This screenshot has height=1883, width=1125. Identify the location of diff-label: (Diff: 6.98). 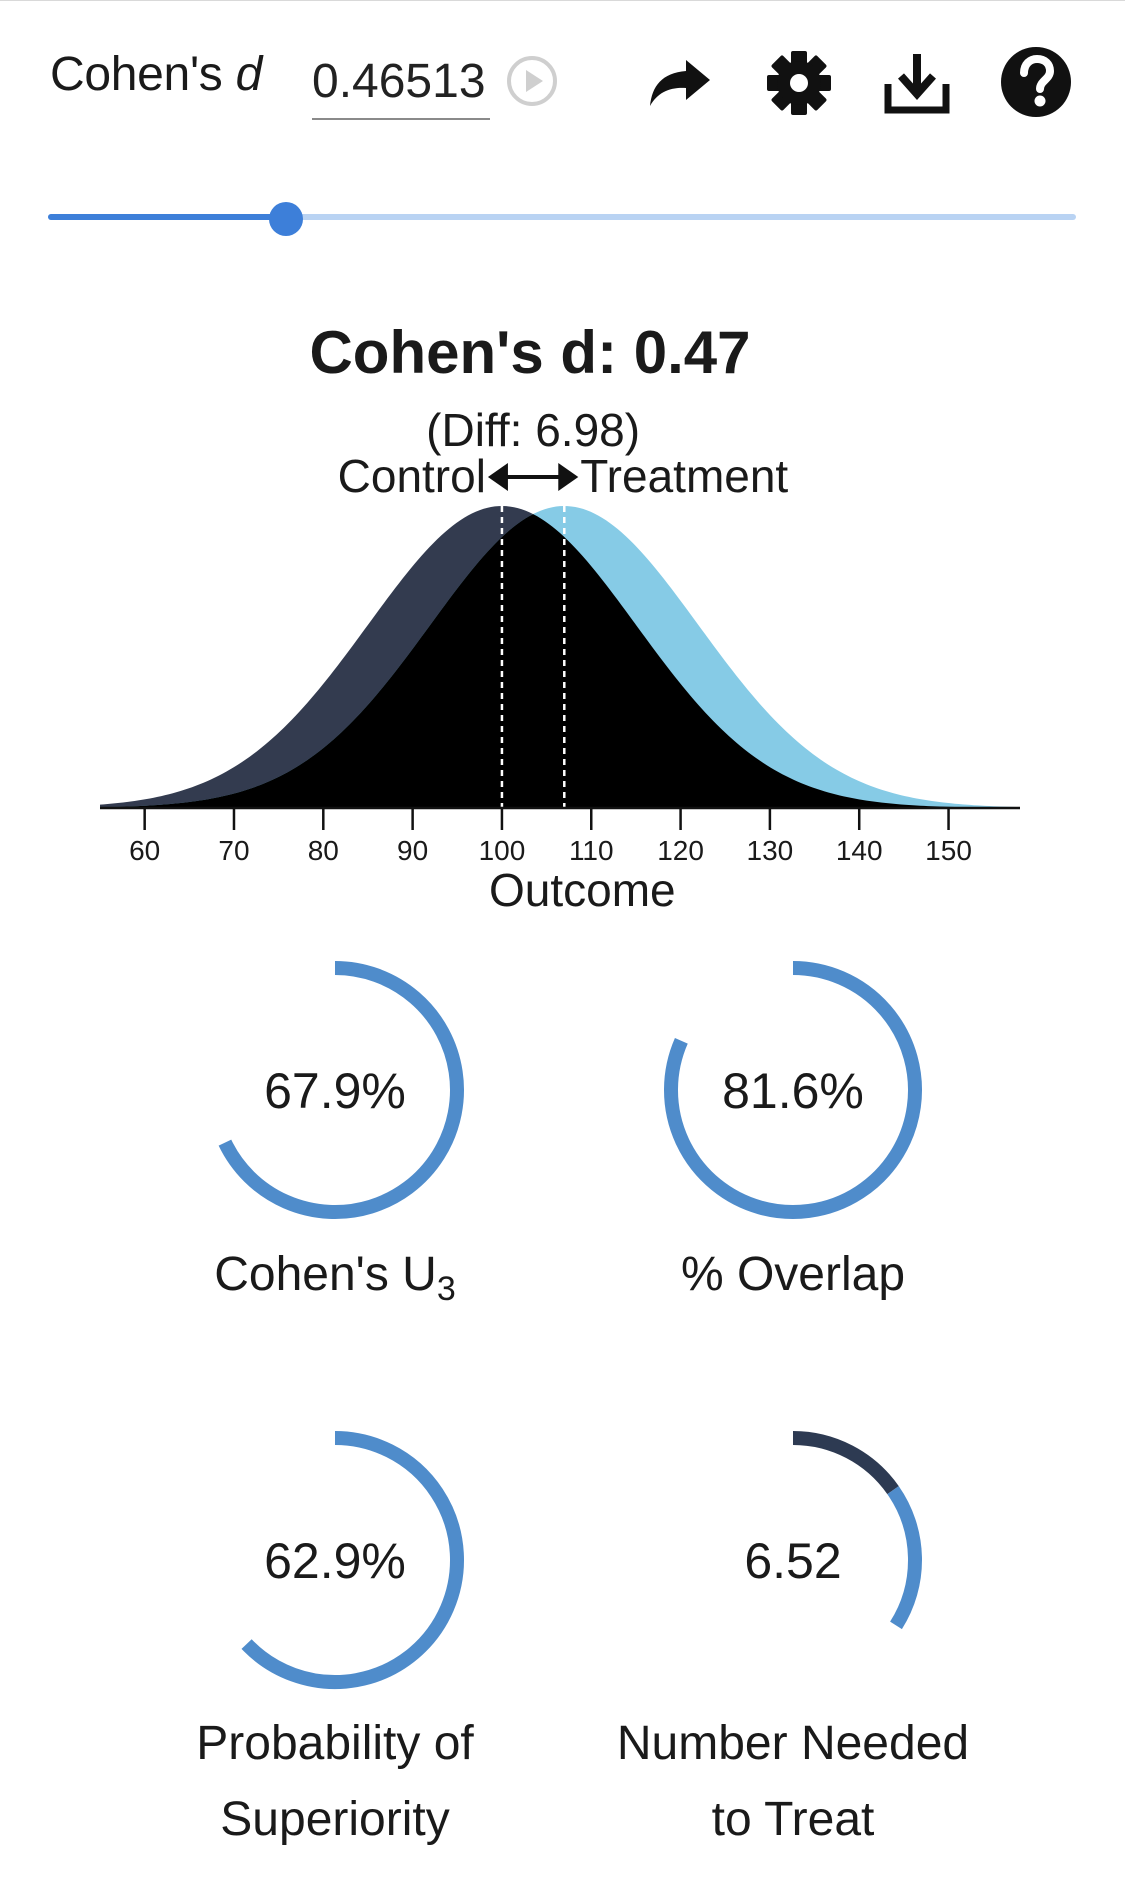
(533, 430).